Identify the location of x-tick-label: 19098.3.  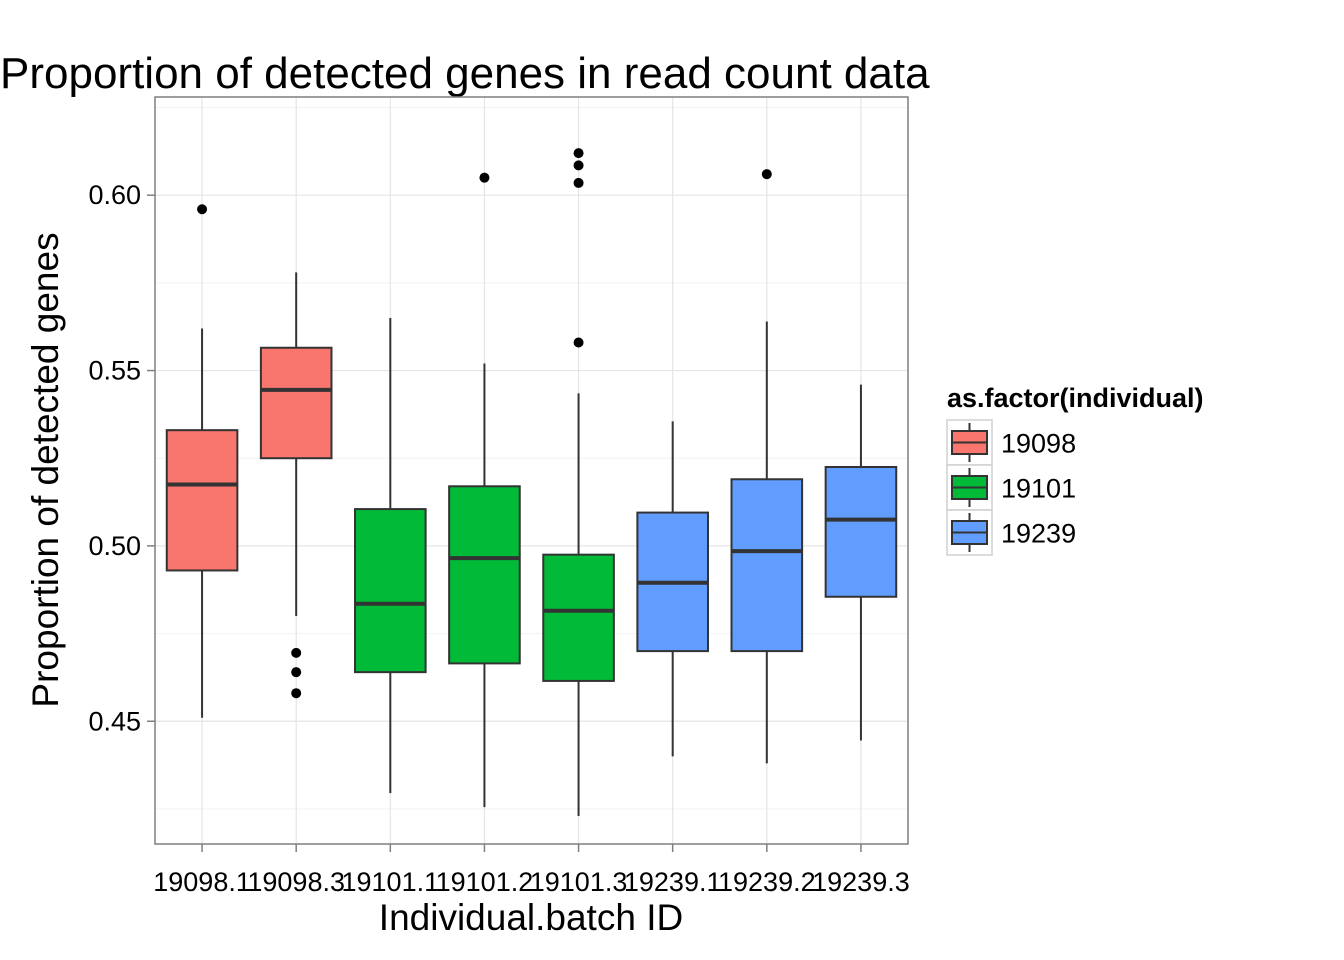
(296, 882).